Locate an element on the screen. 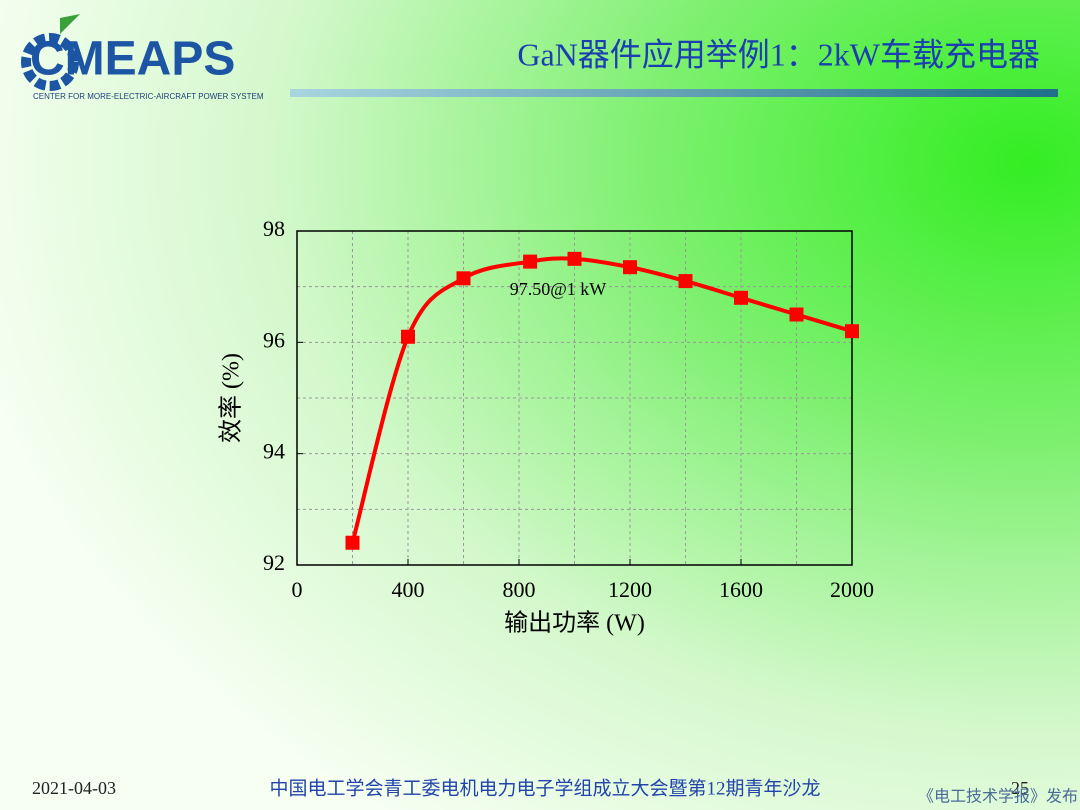 This screenshot has height=810, width=1080. logo-leaf is located at coordinates (70, 24).